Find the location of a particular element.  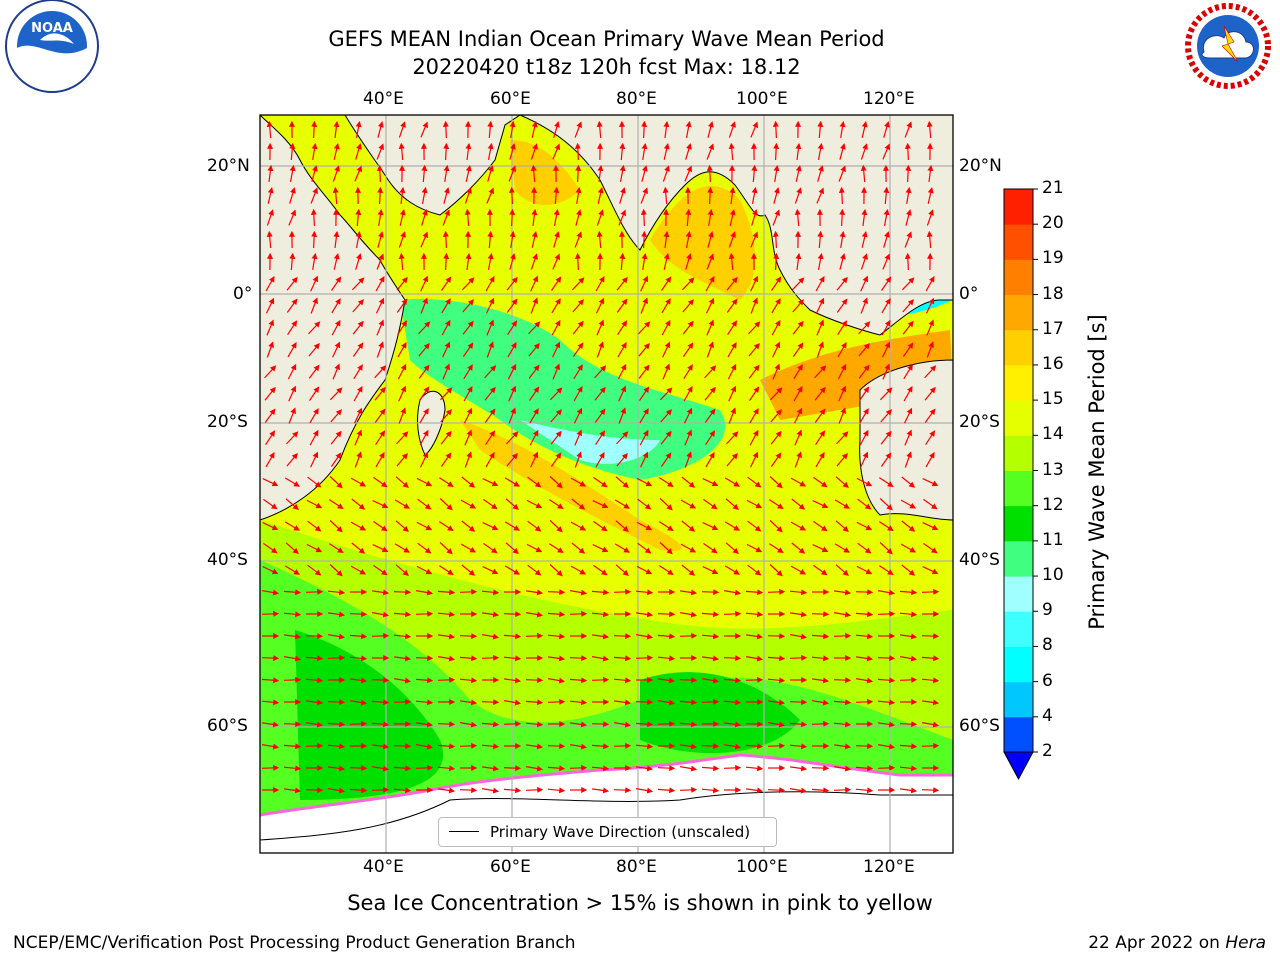

colorbar-tick-label: 15 is located at coordinates (1053, 399).